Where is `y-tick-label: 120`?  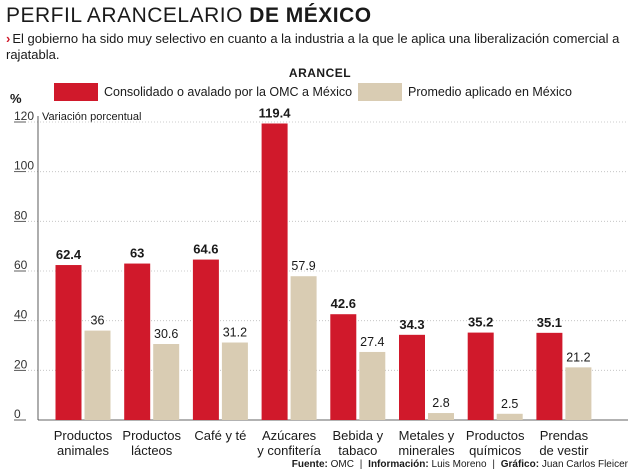
y-tick-label: 120 is located at coordinates (24, 116).